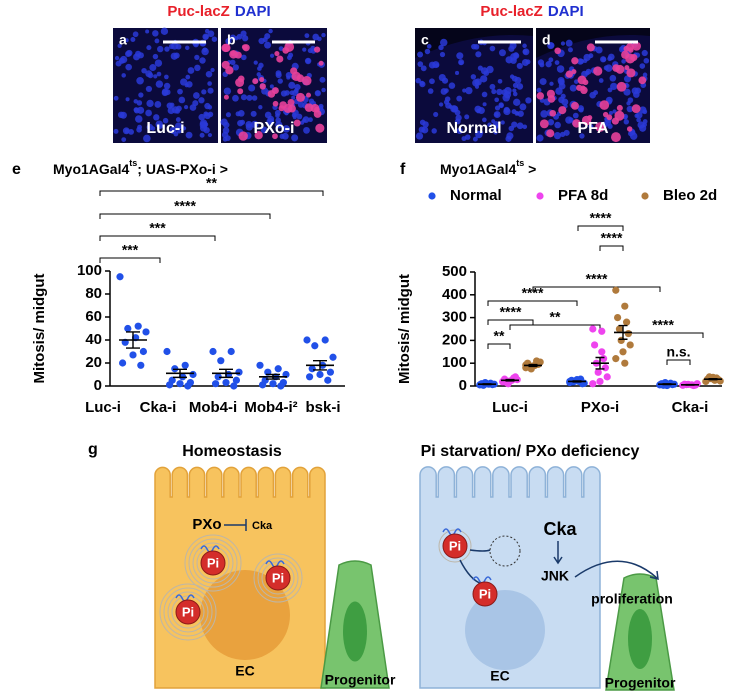 The image size is (750, 696). Describe the element at coordinates (253, 11) in the screenshot. I see `counterstain-name: DAPI` at that location.